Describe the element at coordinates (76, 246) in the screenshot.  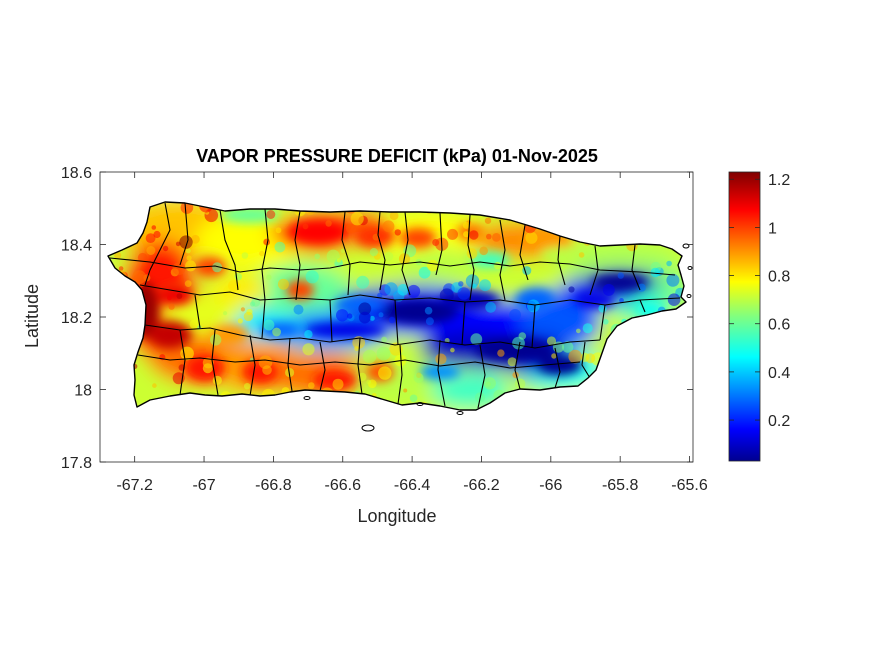
I see `y-tick-label: 18.4` at that location.